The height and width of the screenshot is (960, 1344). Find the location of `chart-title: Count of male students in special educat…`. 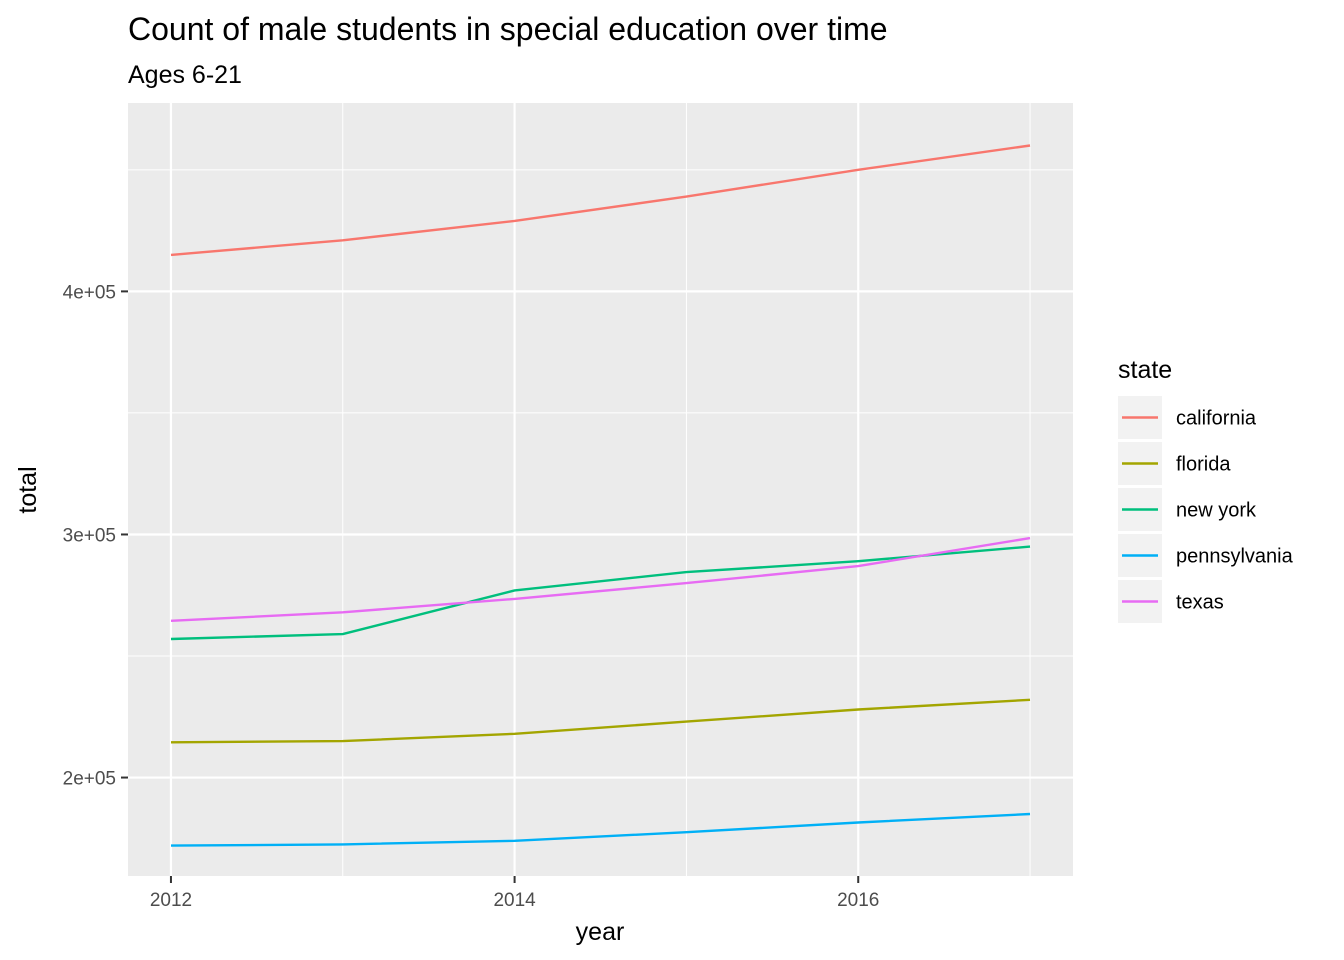

chart-title: Count of male students in special educat… is located at coordinates (508, 29).